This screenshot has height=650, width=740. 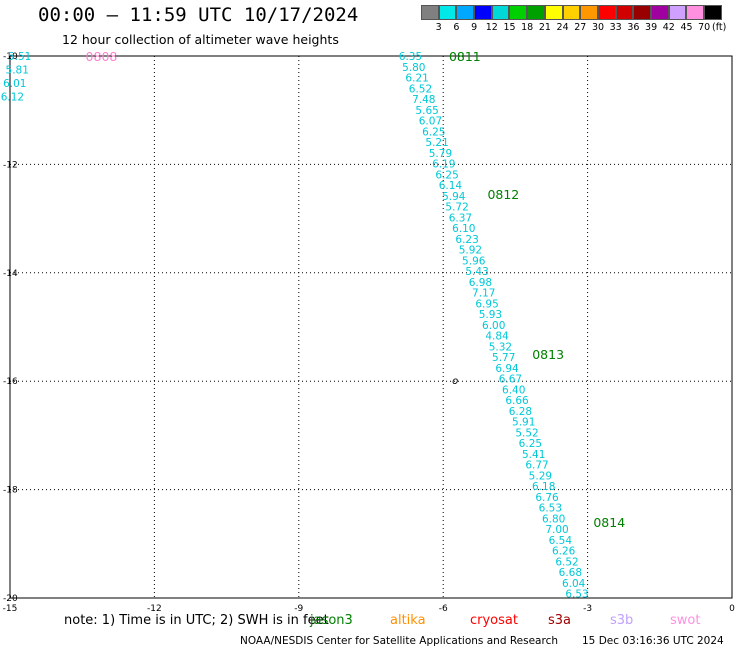 What do you see at coordinates (413, 68) in the screenshot?
I see `wave-height-value: 5.80` at bounding box center [413, 68].